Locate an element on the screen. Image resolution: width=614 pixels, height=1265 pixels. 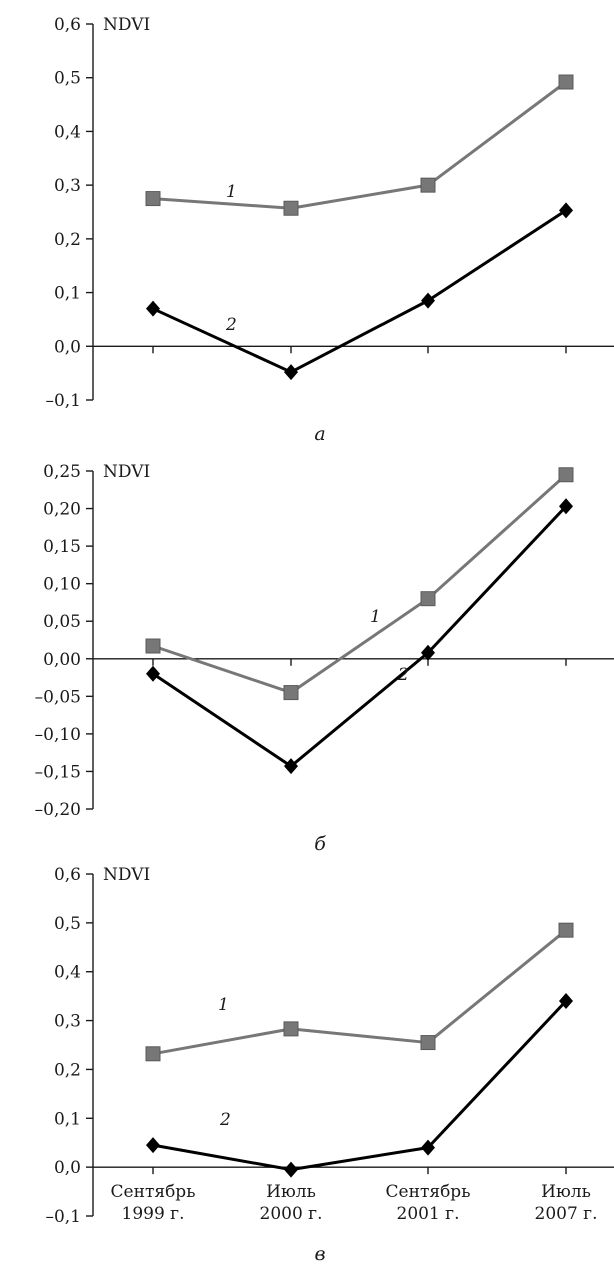
y-tick-label: –0,05 is located at coordinates (58, 697).